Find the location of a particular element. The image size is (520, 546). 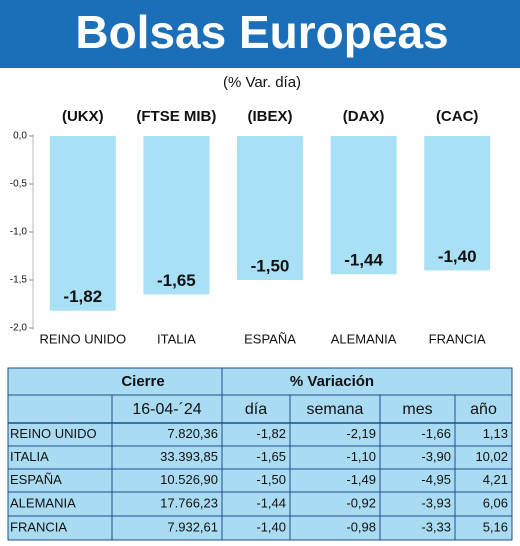

title-bar is located at coordinates (260, 34).